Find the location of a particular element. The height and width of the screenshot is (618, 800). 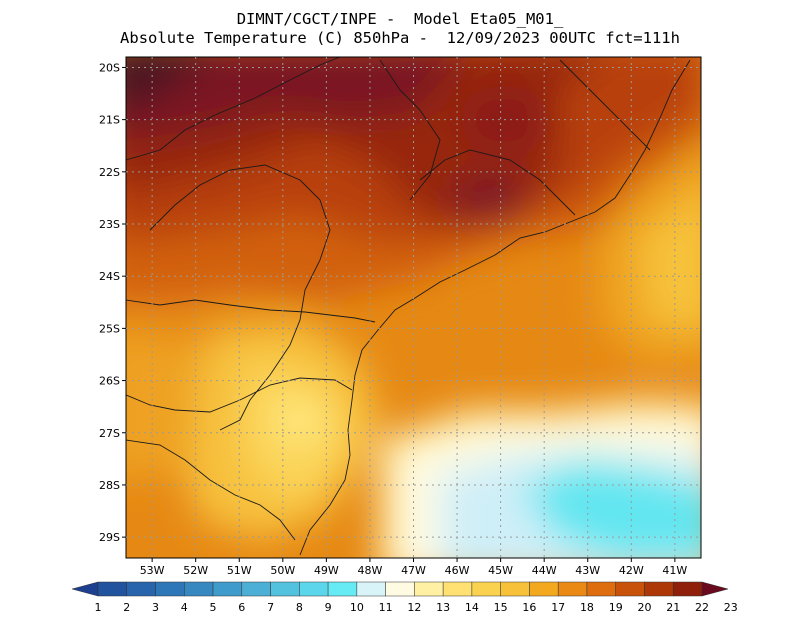

colorbar-label: 15 is located at coordinates (501, 607).